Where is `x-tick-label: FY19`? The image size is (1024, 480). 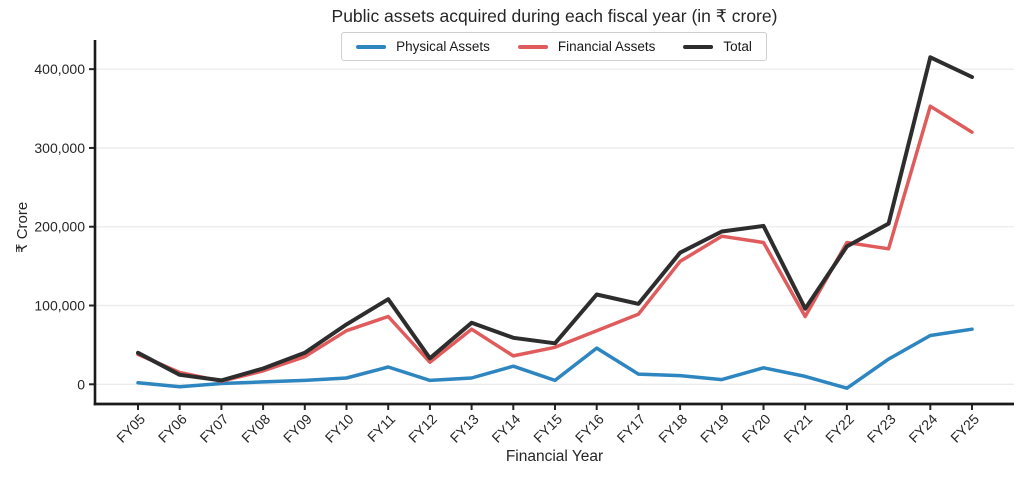
x-tick-label: FY19 is located at coordinates (714, 428).